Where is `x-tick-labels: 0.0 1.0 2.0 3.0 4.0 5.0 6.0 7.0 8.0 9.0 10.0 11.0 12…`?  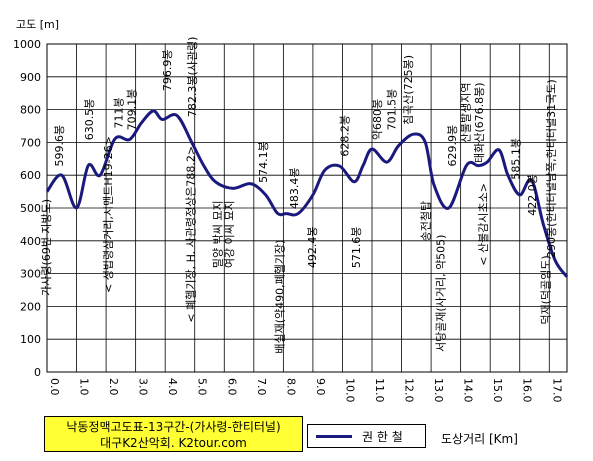 x-tick-labels: 0.0 1.0 2.0 3.0 4.0 5.0 6.0 7.0 8.0 9.0 10.0 11.0 12… is located at coordinates (305, 390).